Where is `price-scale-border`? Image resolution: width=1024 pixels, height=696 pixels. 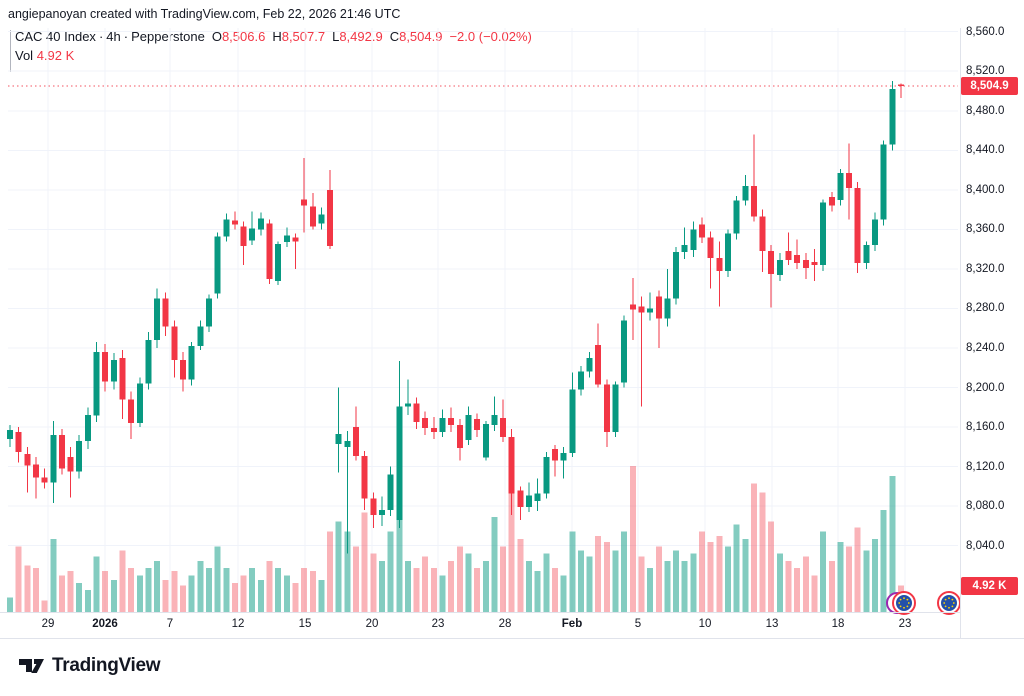 price-scale-border is located at coordinates (960, 333).